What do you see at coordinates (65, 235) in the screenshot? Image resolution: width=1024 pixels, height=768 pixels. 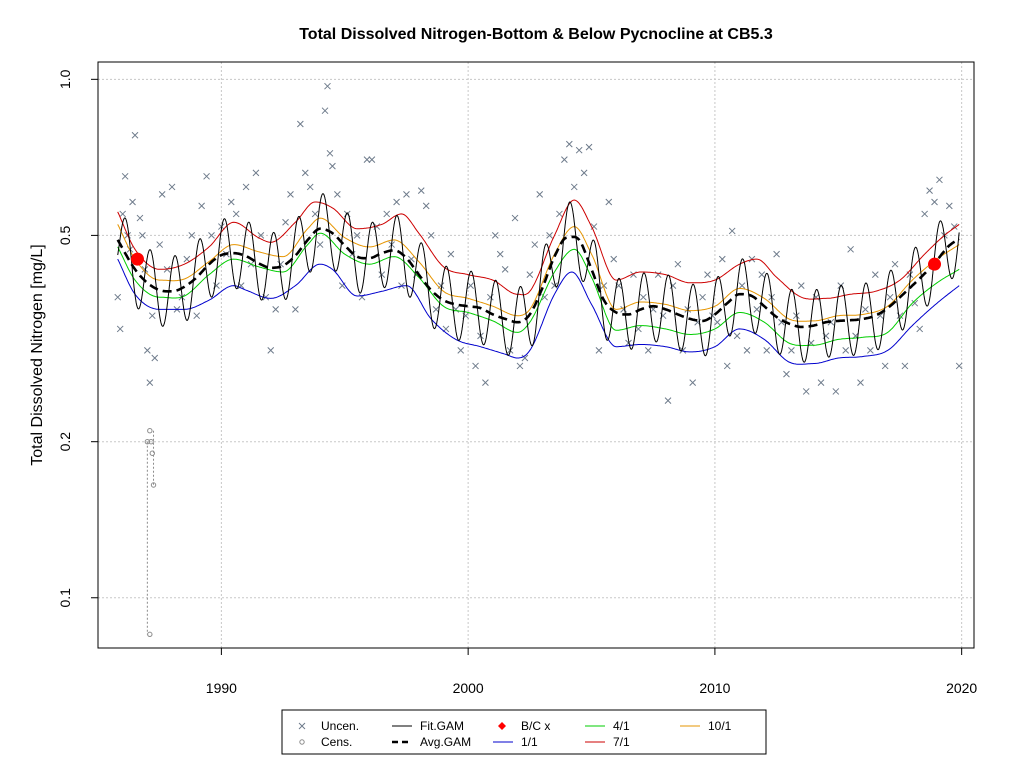 I see `y-tick-label: 0.5` at bounding box center [65, 235].